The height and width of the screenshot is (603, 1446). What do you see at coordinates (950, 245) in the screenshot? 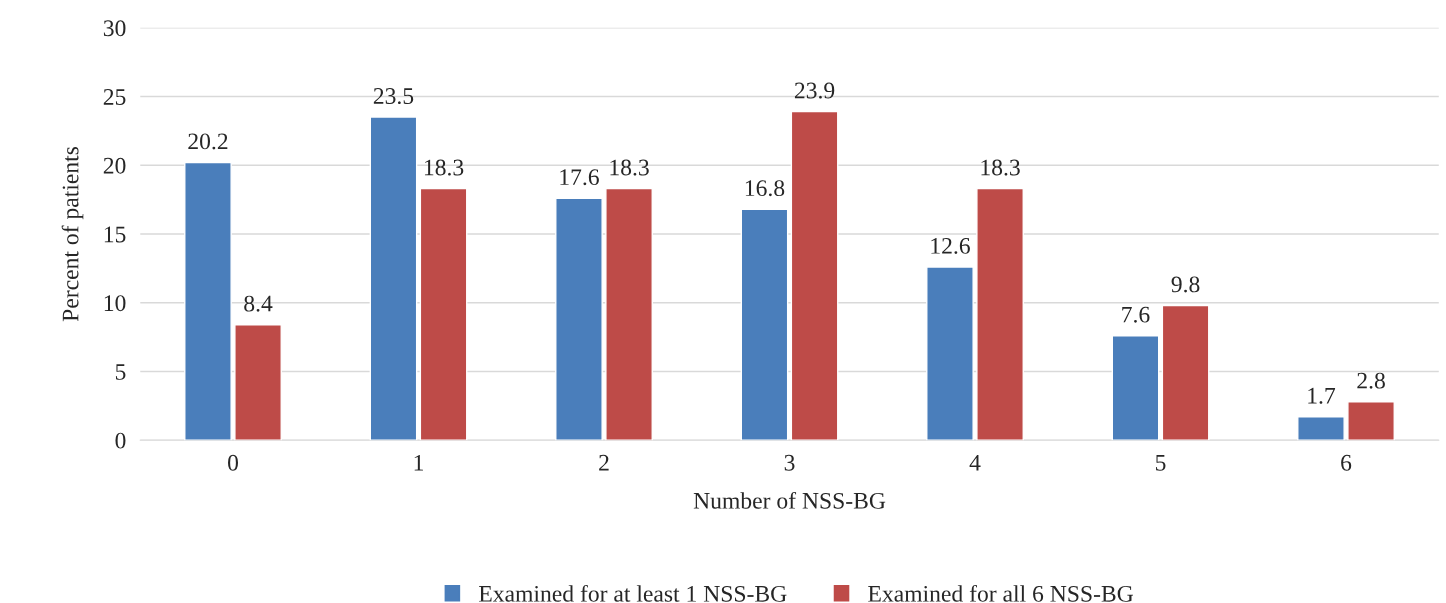
I see `data-label: 12.6` at bounding box center [950, 245].